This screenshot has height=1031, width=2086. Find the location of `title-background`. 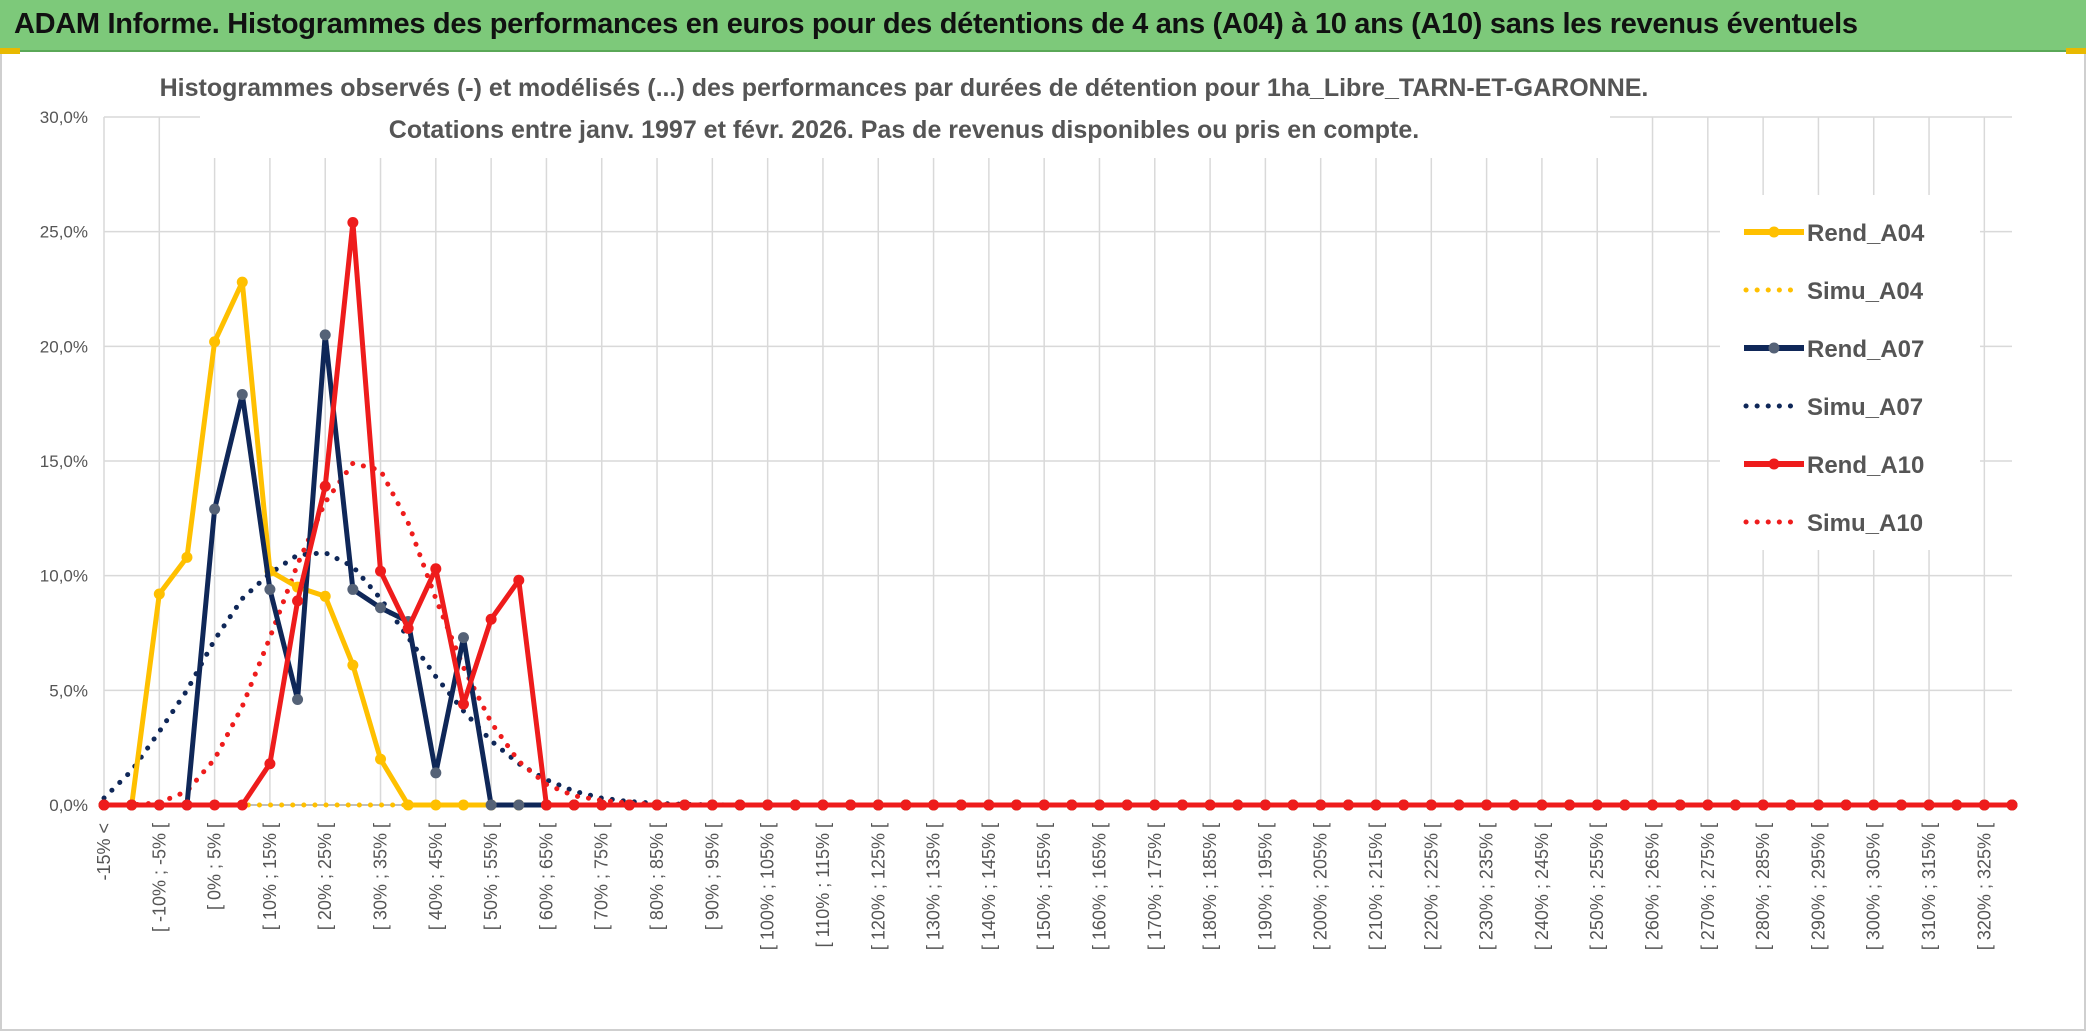

title-background is located at coordinates (905, 115).